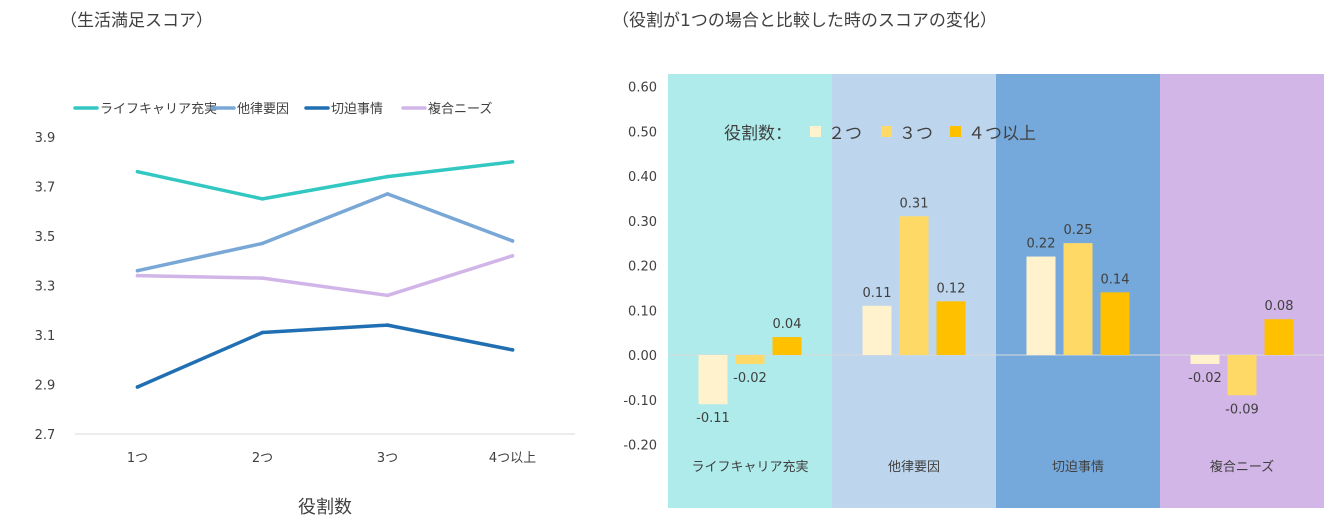 The height and width of the screenshot is (532, 1329). Describe the element at coordinates (642, 177) in the screenshot. I see `bar-y-tick-label: 0.40` at that location.